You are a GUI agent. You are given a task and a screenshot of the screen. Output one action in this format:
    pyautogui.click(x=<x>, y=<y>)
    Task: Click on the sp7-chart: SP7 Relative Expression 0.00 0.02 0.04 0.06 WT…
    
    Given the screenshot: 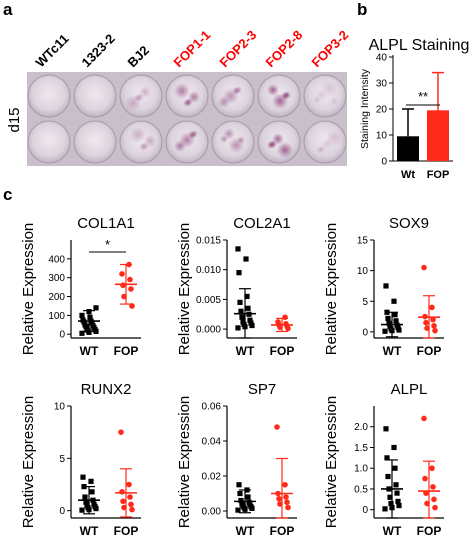 What is the action you would take?
    pyautogui.click(x=236, y=459)
    